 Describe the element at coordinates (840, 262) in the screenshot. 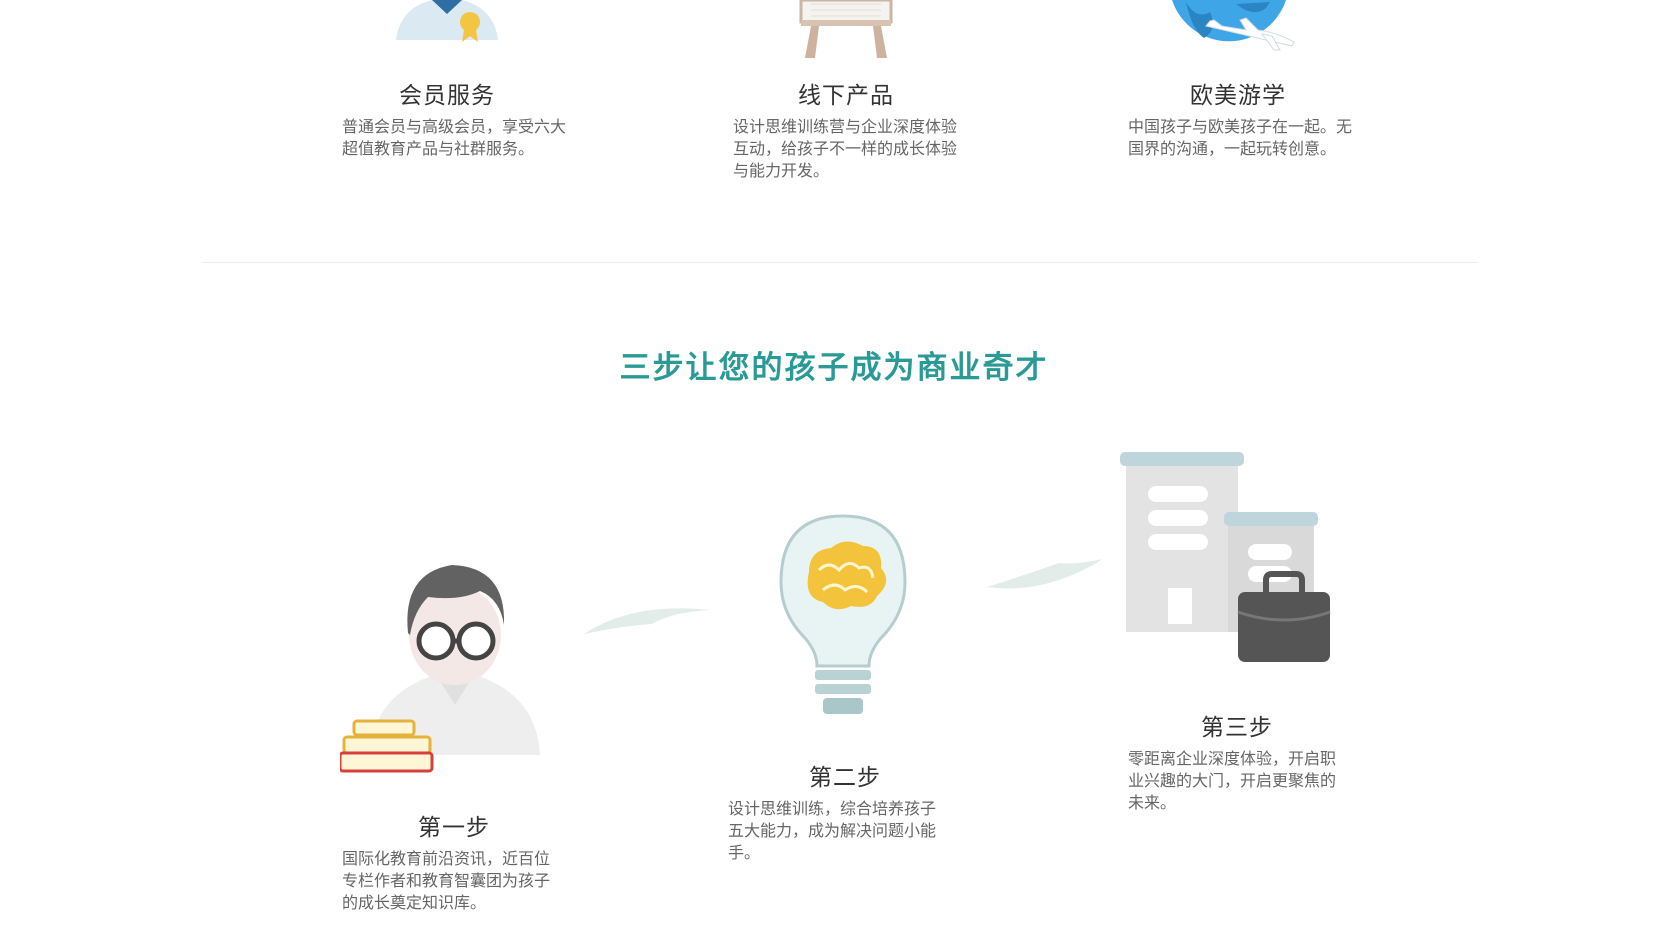

I see `section-divider` at that location.